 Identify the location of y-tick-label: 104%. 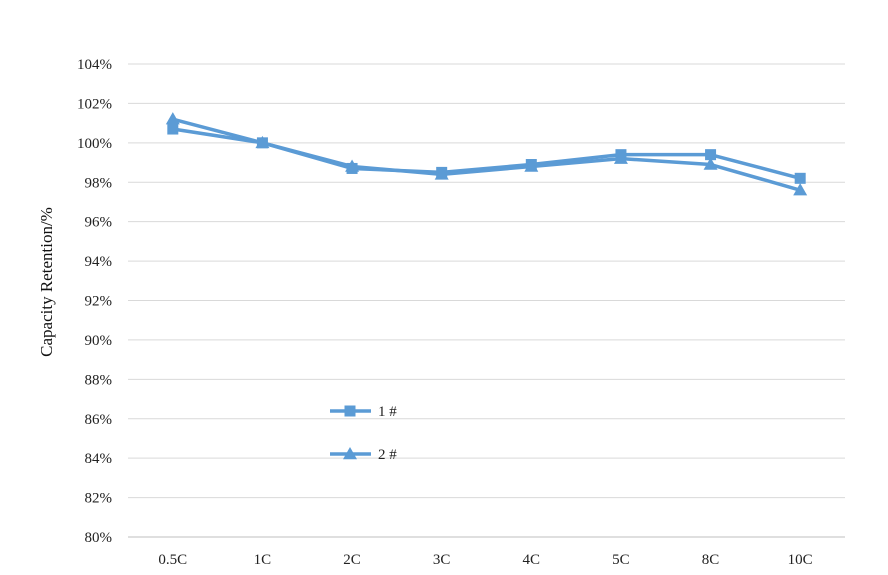
(94, 65).